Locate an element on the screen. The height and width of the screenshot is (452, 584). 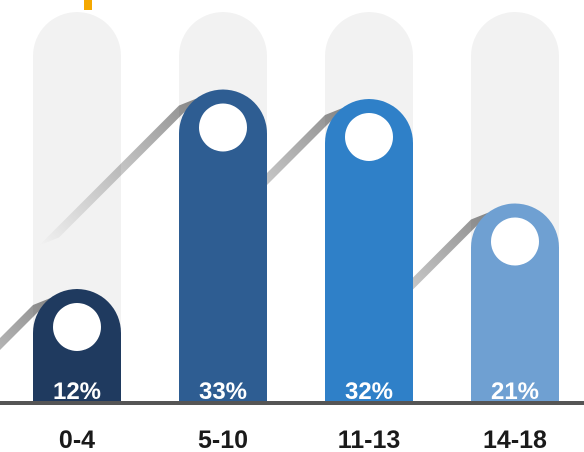
category-label: 0-4 is located at coordinates (77, 439).